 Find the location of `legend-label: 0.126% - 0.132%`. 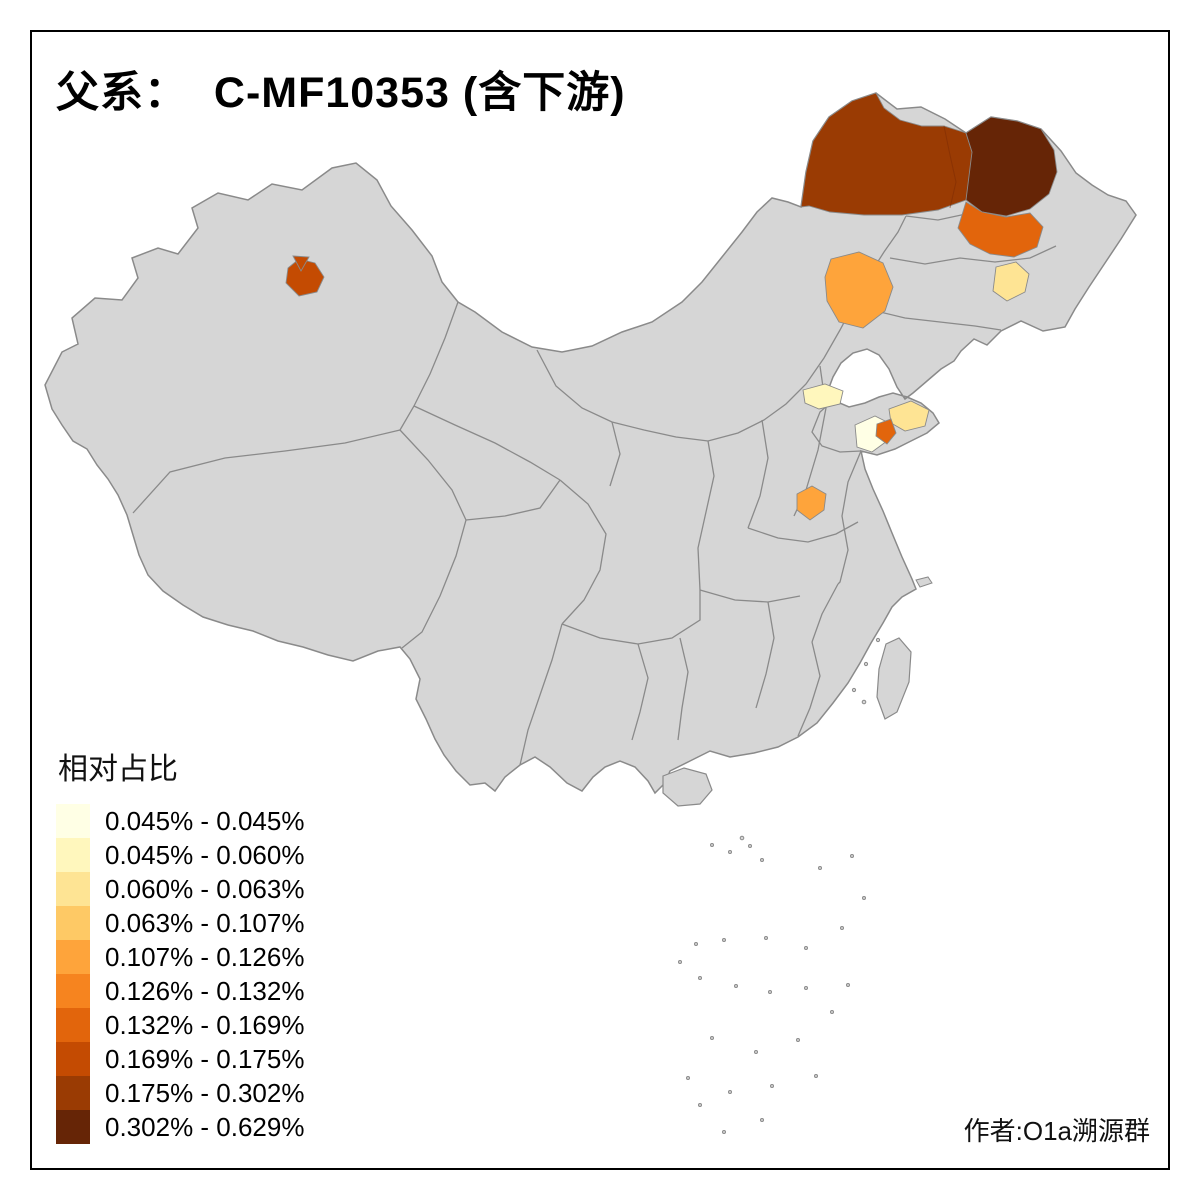

legend-label: 0.126% - 0.132% is located at coordinates (205, 990).